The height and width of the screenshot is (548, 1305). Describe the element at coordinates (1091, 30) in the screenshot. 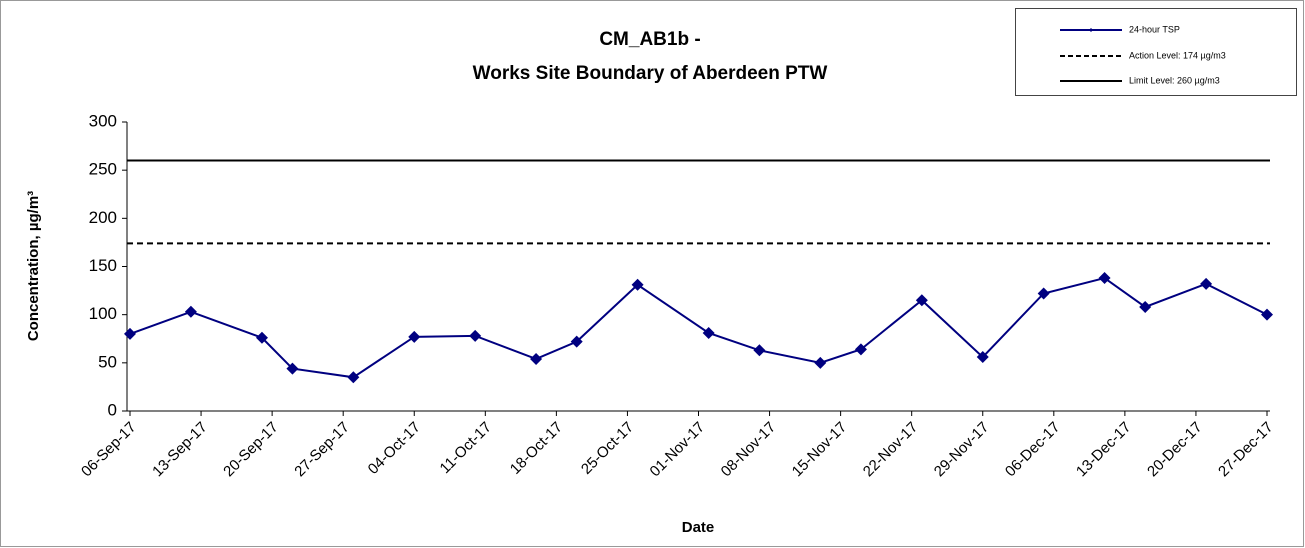

I see `legend-marker` at that location.